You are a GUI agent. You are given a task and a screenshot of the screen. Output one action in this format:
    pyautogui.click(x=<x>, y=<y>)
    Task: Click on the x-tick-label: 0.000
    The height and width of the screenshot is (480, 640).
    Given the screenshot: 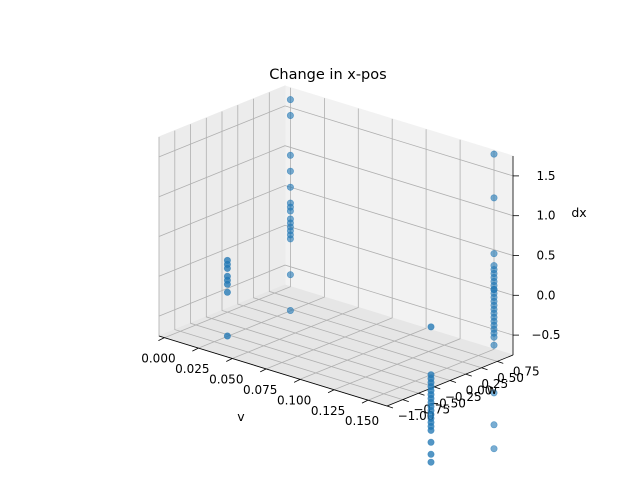 What is the action you would take?
    pyautogui.click(x=158, y=359)
    